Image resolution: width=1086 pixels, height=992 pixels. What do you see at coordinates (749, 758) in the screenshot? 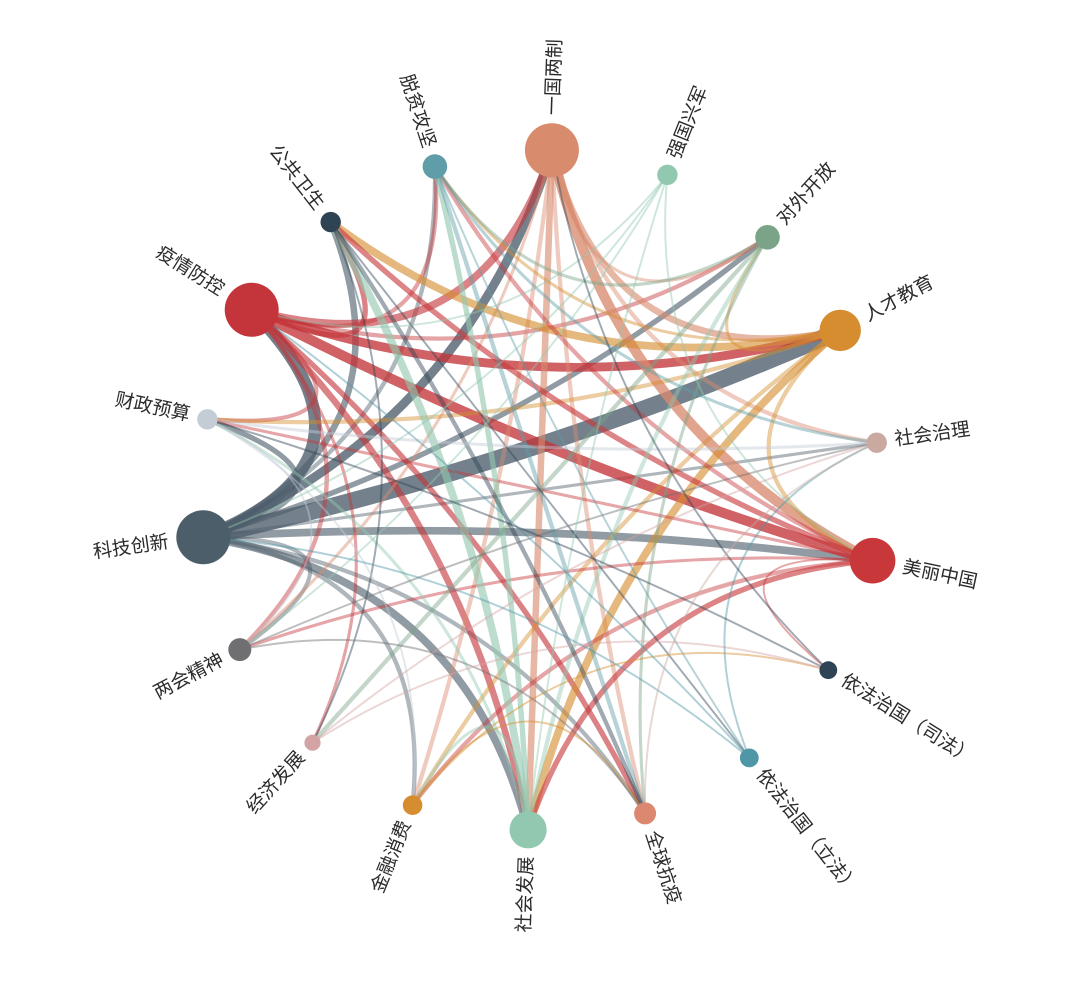
I see `node-yifazhiguo_lifa-circle-node` at bounding box center [749, 758].